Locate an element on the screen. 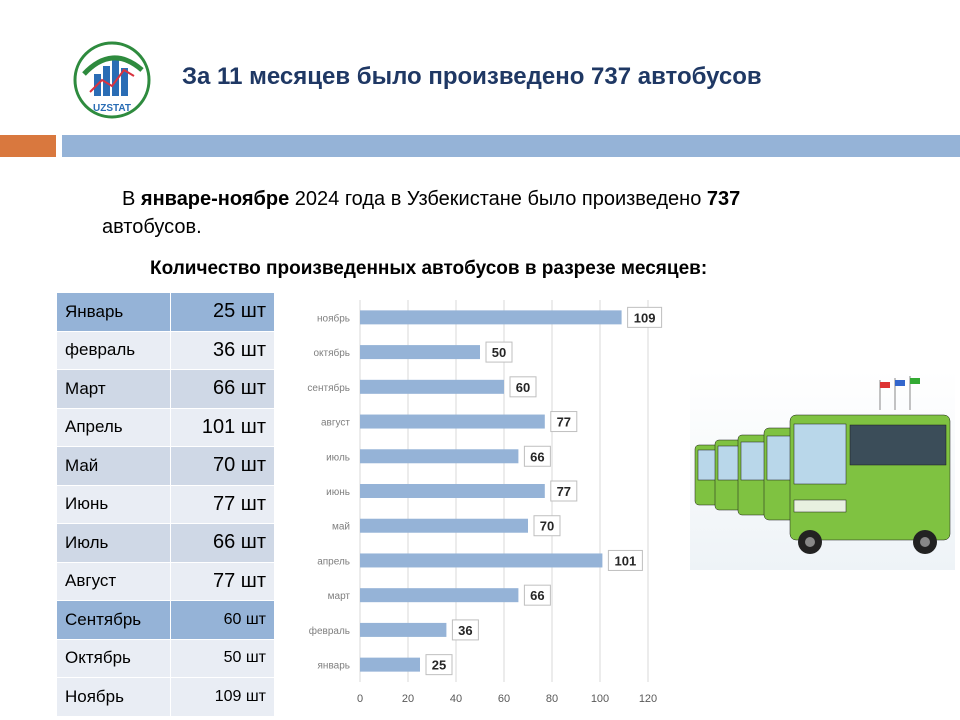 This screenshot has width=960, height=720. x-tick-label: 20 is located at coordinates (408, 699).